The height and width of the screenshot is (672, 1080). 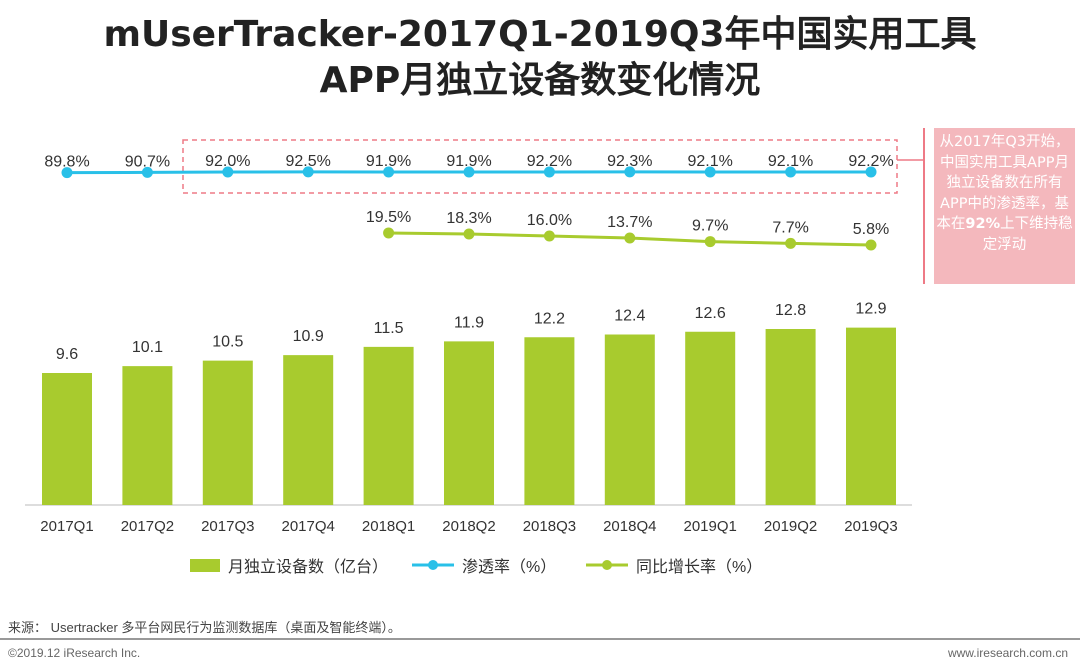 I want to click on title-line-2: APP月独立设备数变化情况, so click(x=540, y=80).